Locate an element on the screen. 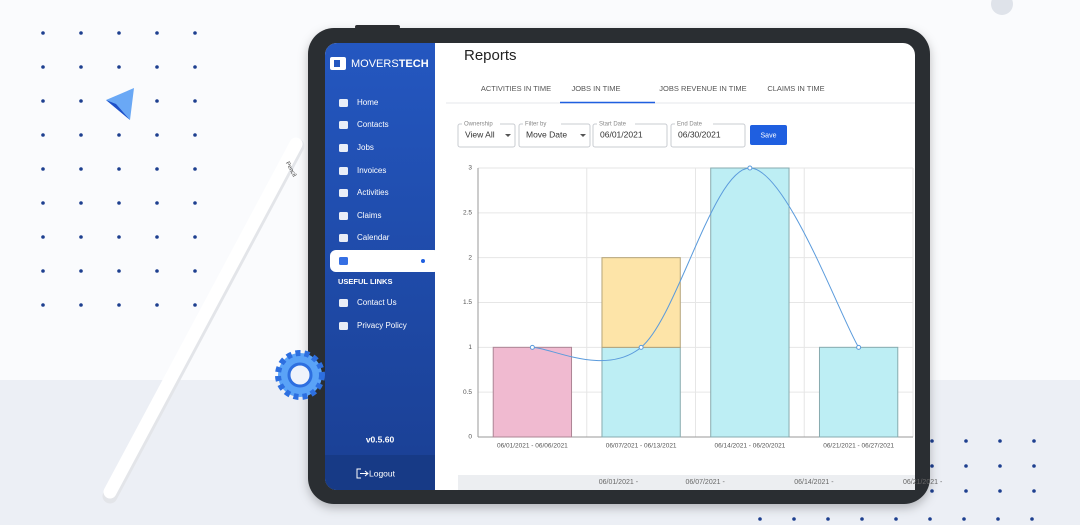  x-tick-label: 06/01/2021 - 06/06/2021 is located at coordinates (532, 446).